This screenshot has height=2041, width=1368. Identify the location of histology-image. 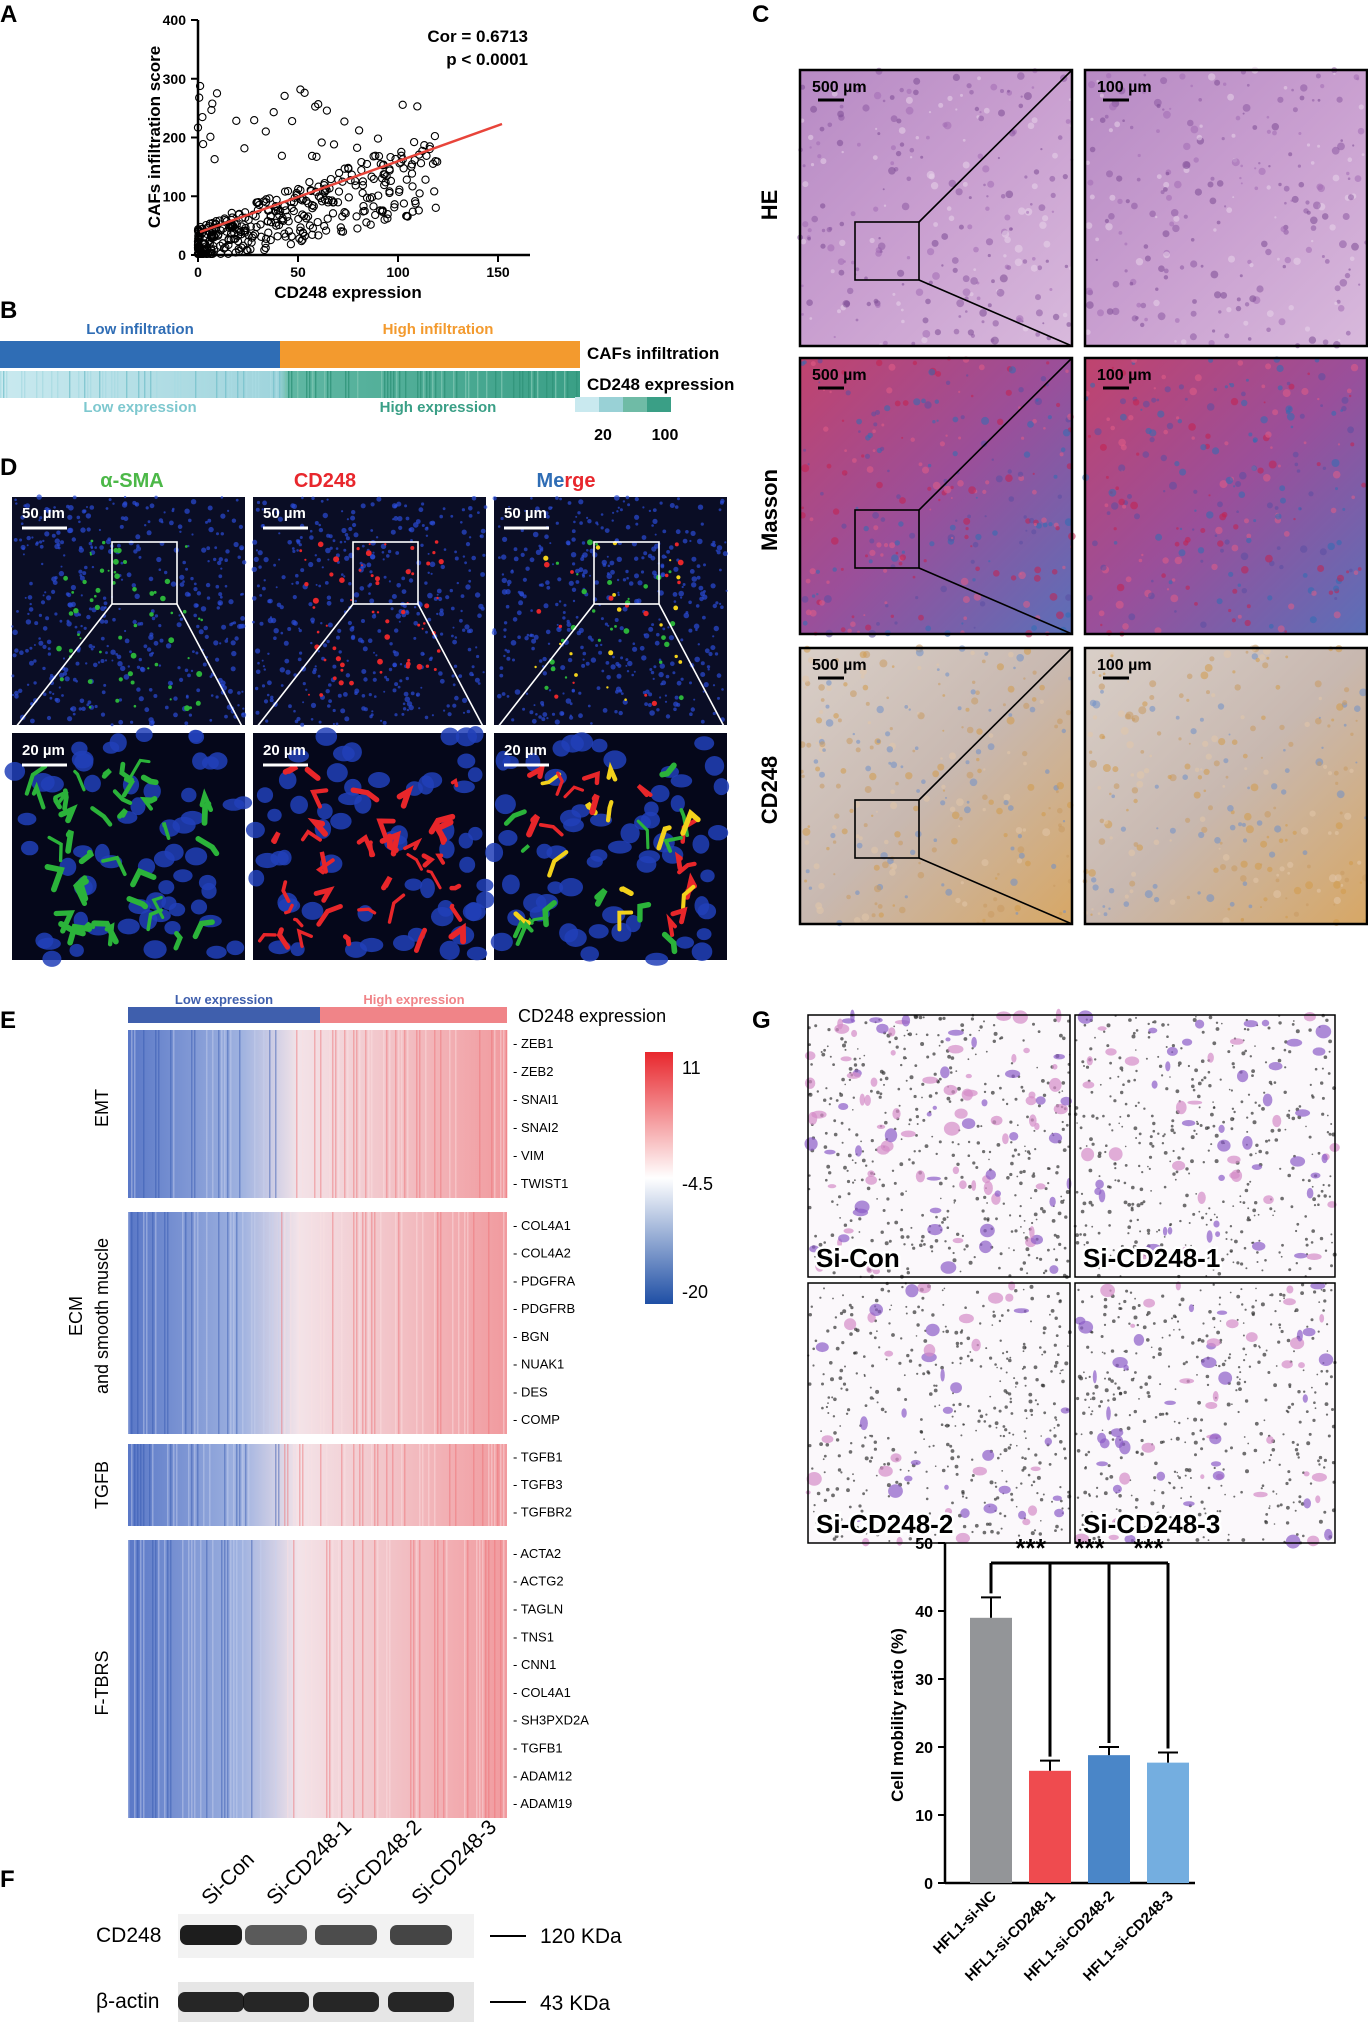
(1226, 786).